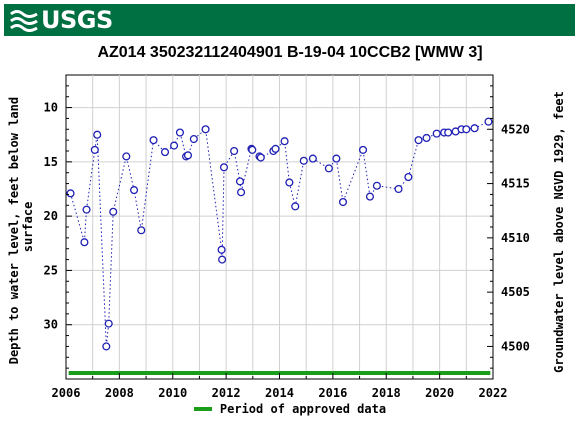  I want to click on y-left-tick-label: 20, so click(51, 216).